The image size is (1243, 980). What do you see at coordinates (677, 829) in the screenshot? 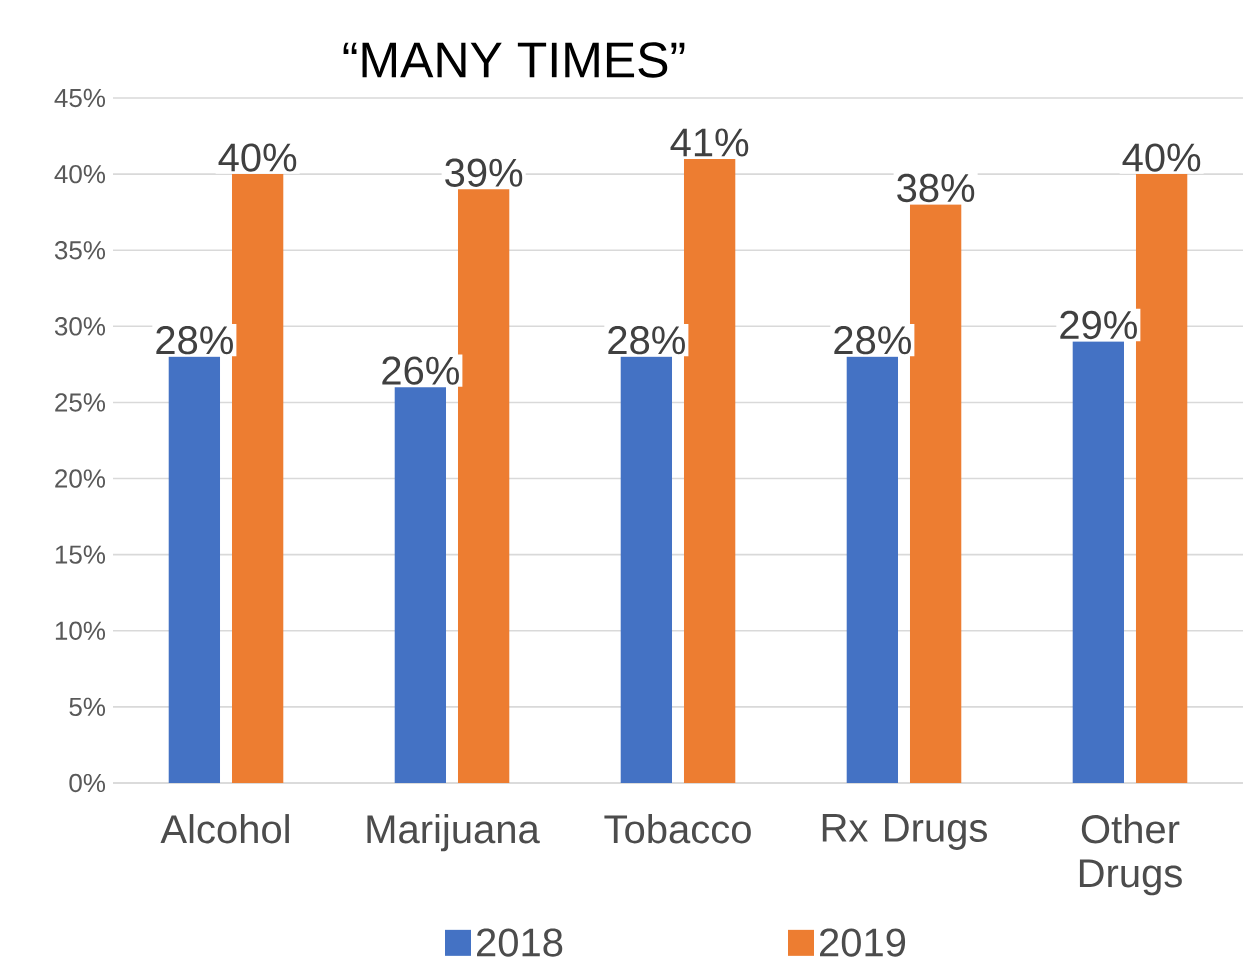
I see `x-tick-label: Tobacco` at bounding box center [677, 829].